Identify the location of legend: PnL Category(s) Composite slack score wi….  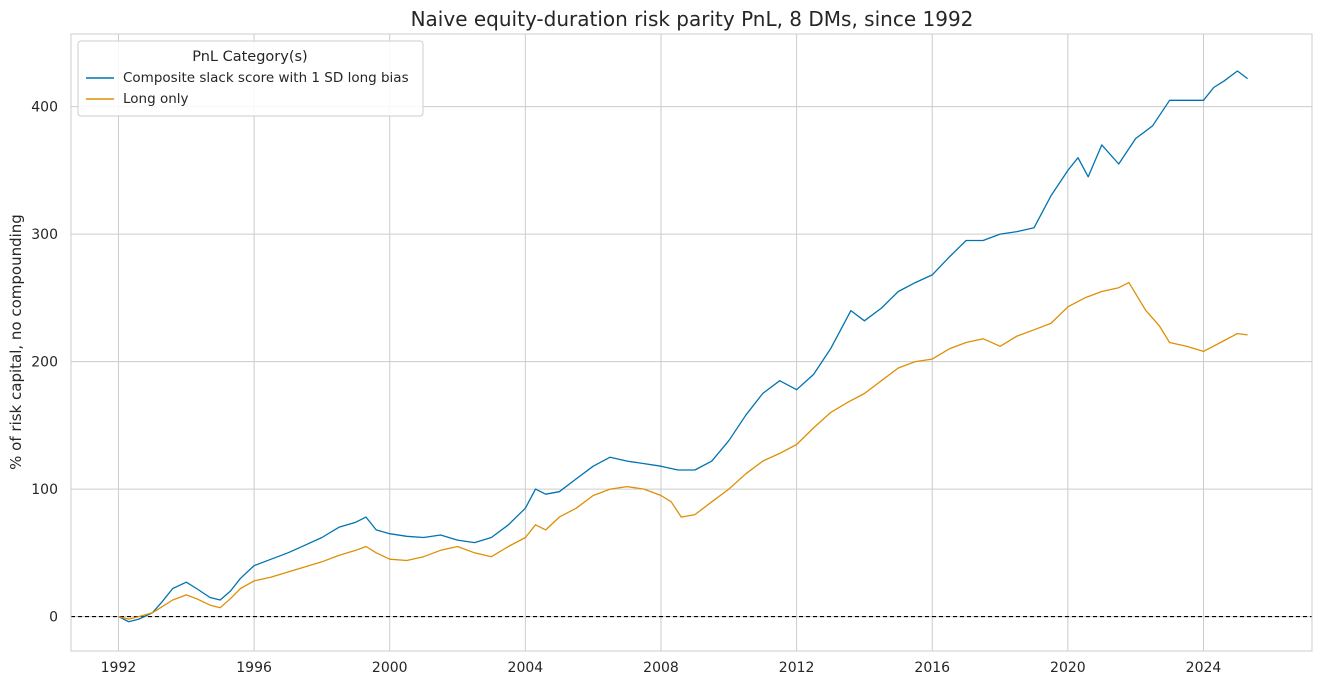
(250, 78).